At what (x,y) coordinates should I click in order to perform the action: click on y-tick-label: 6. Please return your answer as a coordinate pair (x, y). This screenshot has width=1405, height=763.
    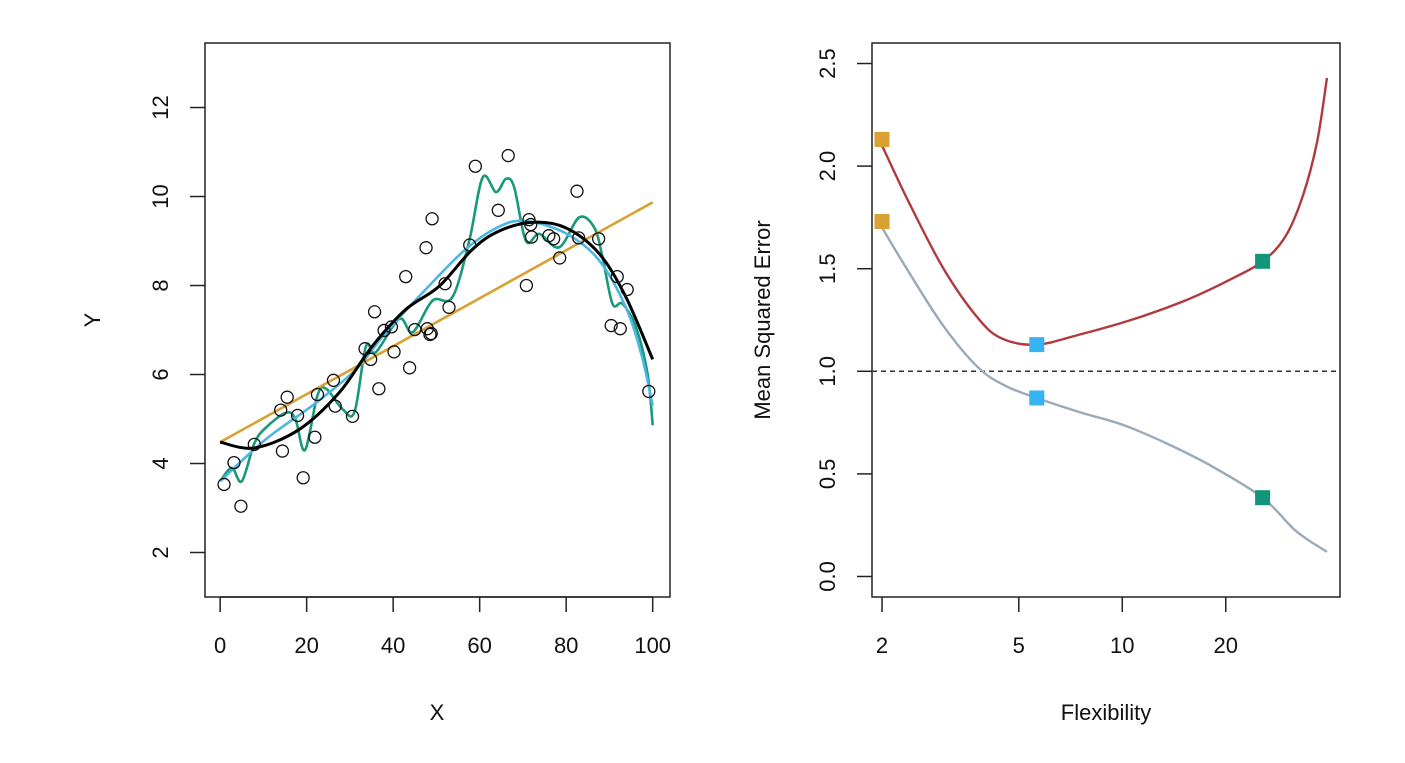
    Looking at the image, I should click on (160, 374).